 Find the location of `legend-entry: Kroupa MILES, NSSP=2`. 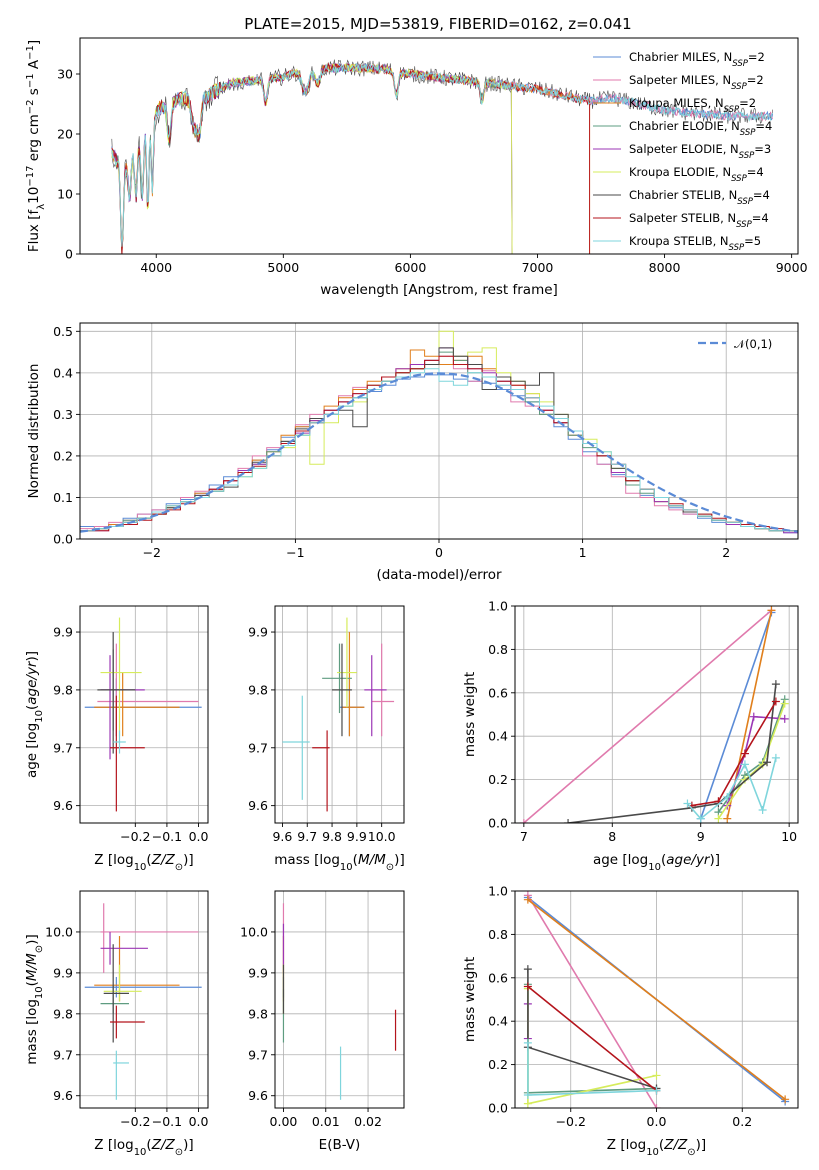

legend-entry: Kroupa MILES, NSSP=2 is located at coordinates (692, 105).